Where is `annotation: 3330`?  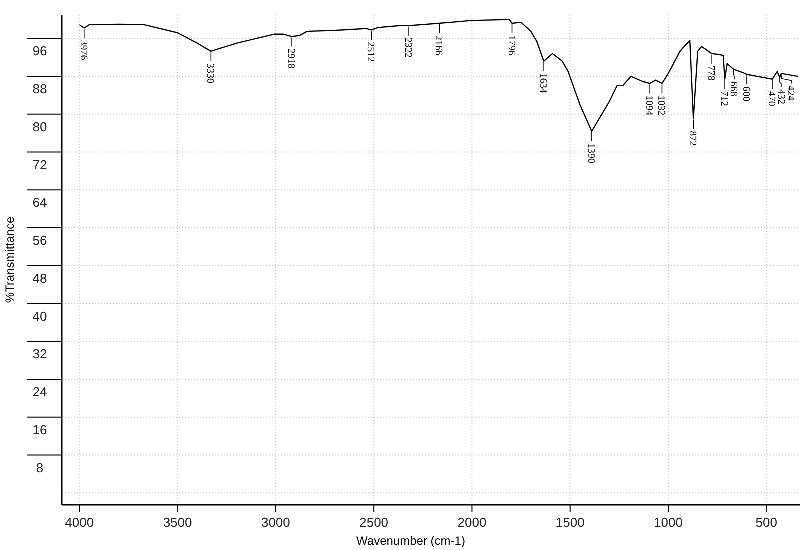
annotation: 3330 is located at coordinates (210, 73).